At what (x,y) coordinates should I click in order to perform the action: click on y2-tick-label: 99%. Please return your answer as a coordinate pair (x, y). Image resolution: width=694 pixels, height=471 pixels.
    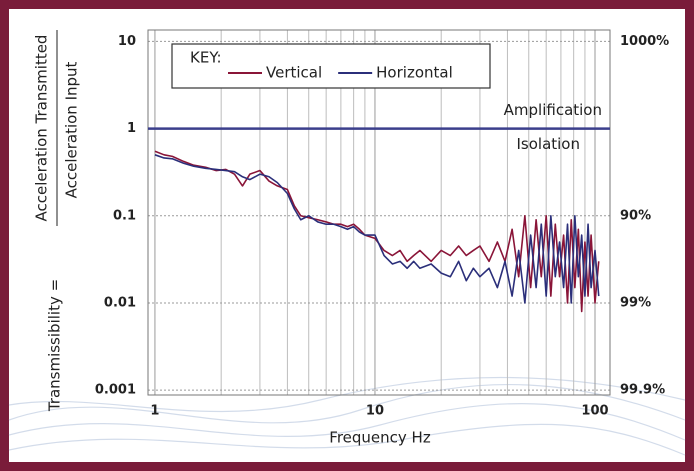
    Looking at the image, I should click on (635, 302).